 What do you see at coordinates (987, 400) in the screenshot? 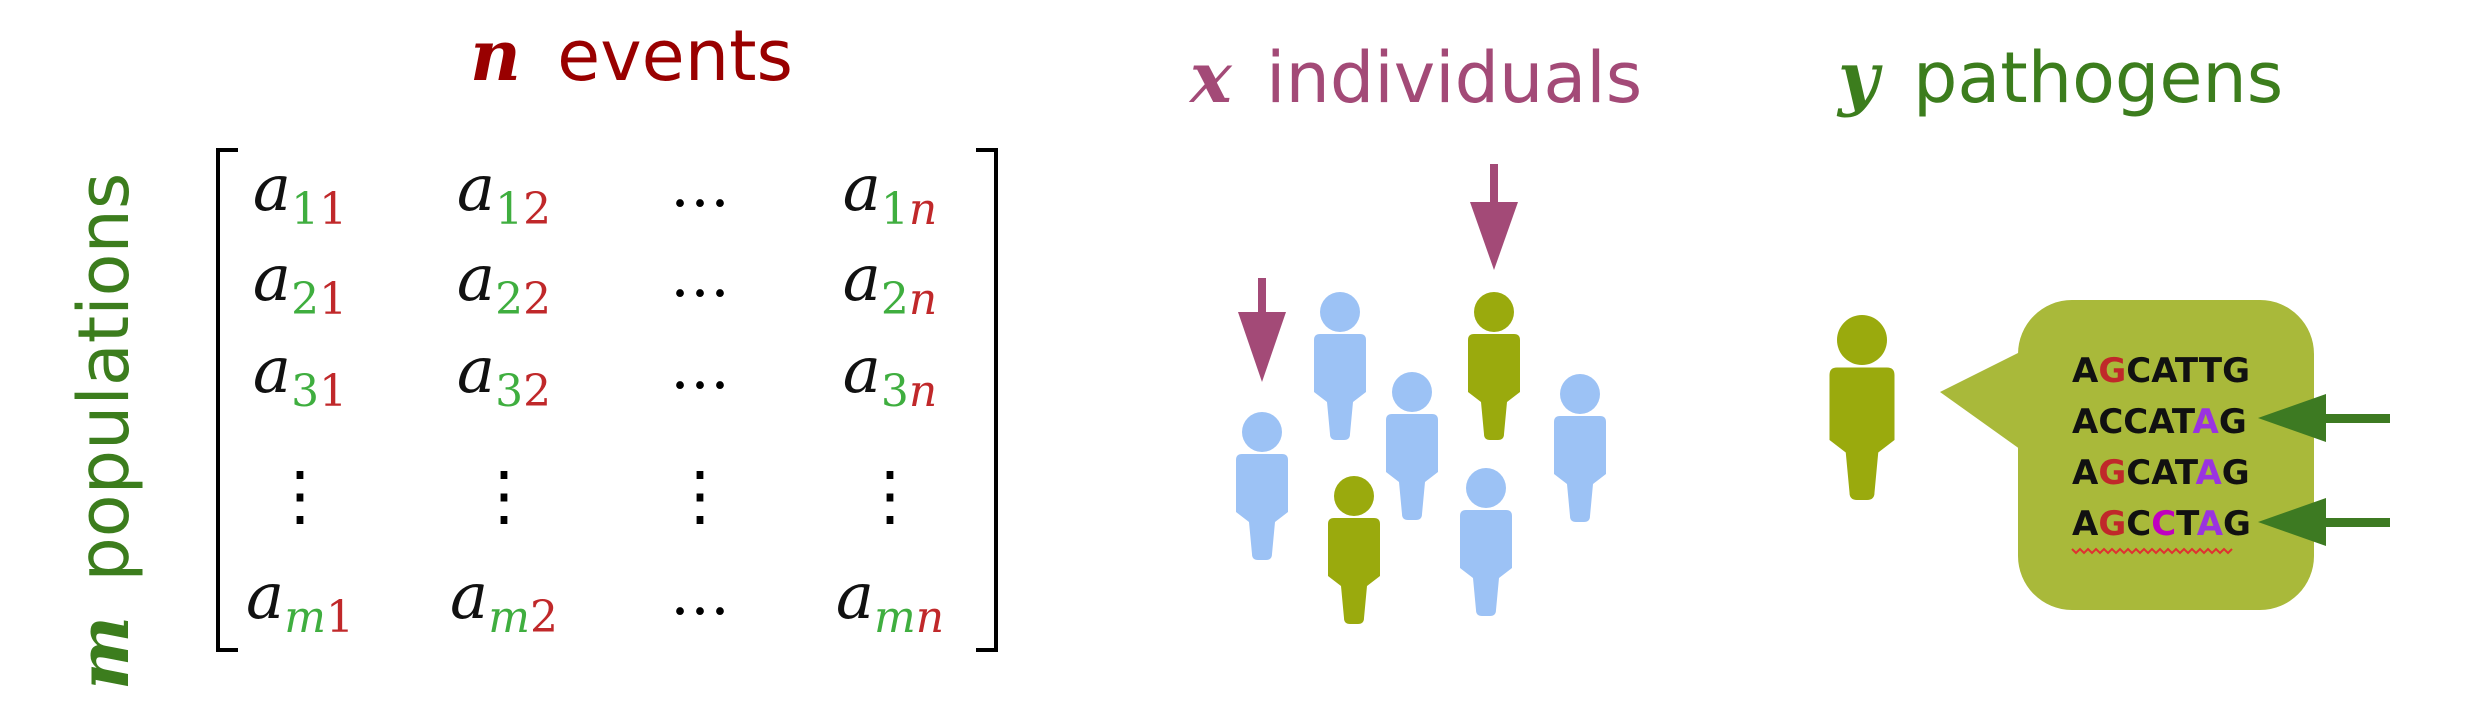
I see `matrix-right-bracket` at bounding box center [987, 400].